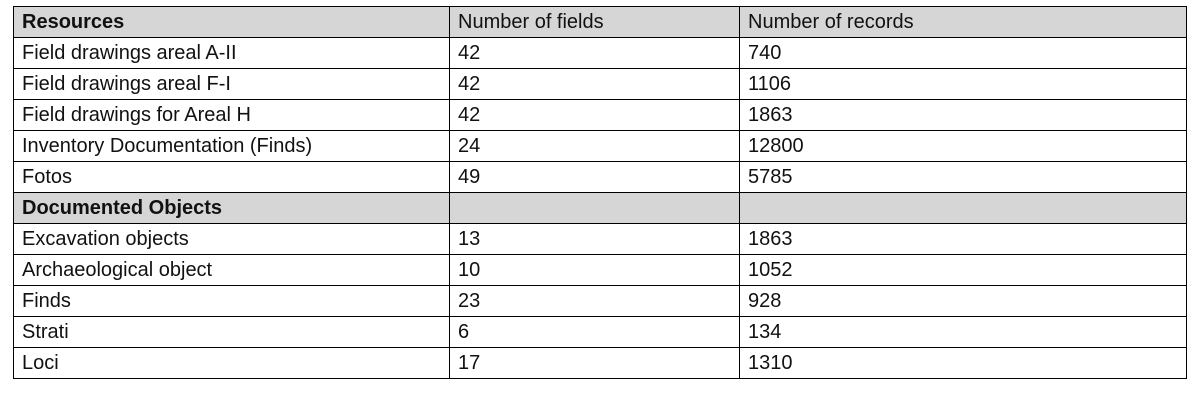 This screenshot has height=403, width=1200. Describe the element at coordinates (231, 84) in the screenshot. I see `resource-name: Field drawings areal F-I` at that location.